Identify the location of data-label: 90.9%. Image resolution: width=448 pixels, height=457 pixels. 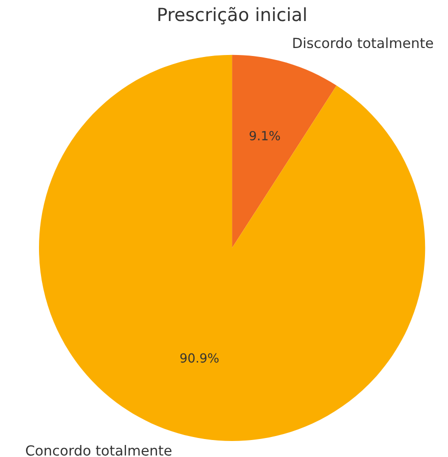
(199, 358).